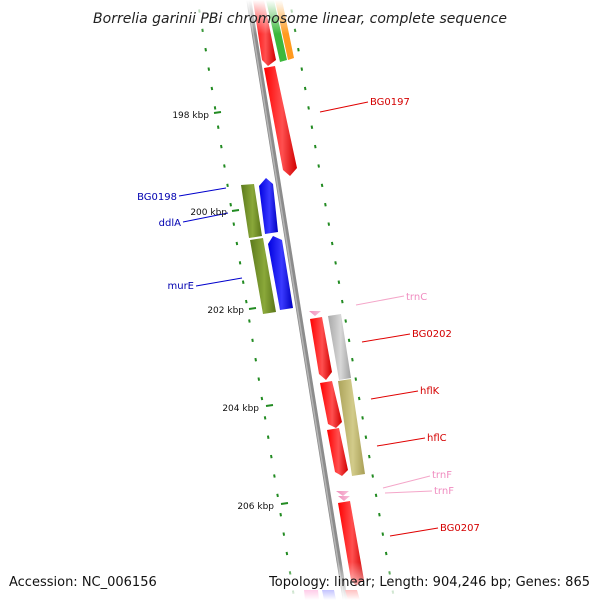 Image resolution: width=600 pixels, height=600 pixels. What do you see at coordinates (225, 311) in the screenshot?
I see `tick-label-202: 202 kbp` at bounding box center [225, 311].